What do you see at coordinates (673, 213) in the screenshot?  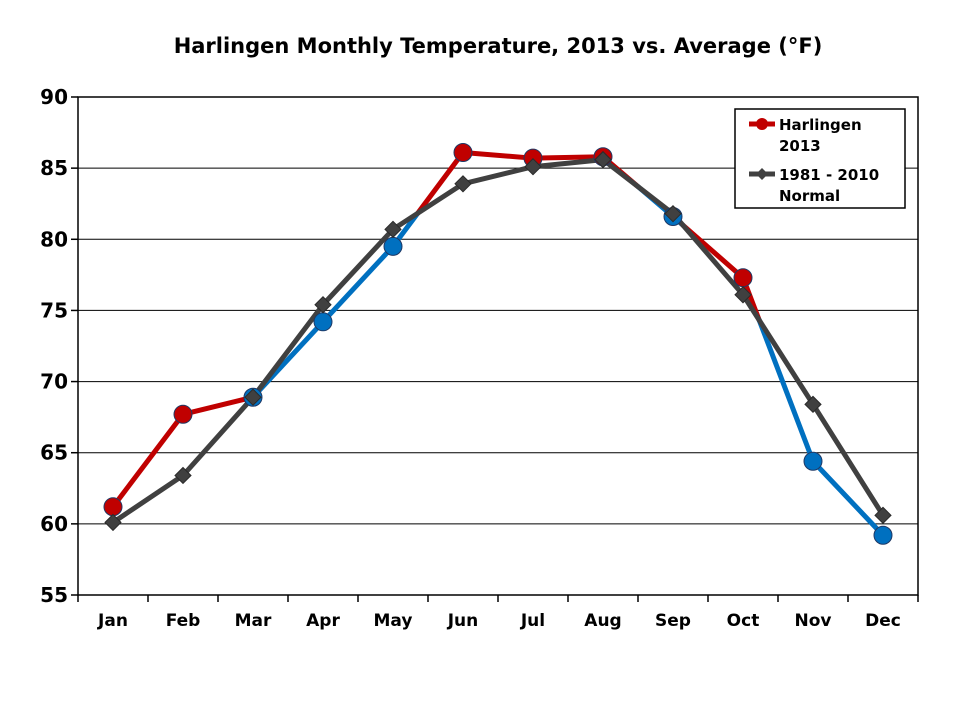 I see `normal-point-sep` at bounding box center [673, 213].